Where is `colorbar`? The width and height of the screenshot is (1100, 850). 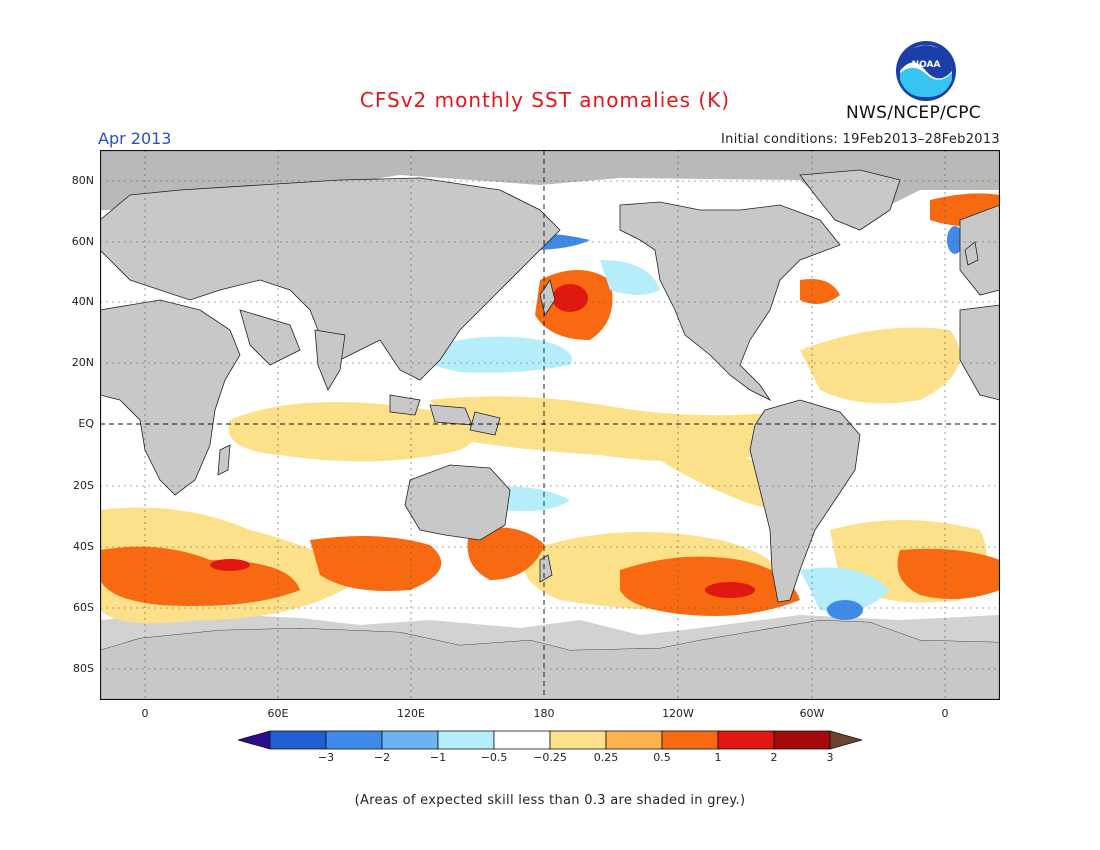 colorbar is located at coordinates (550, 740).